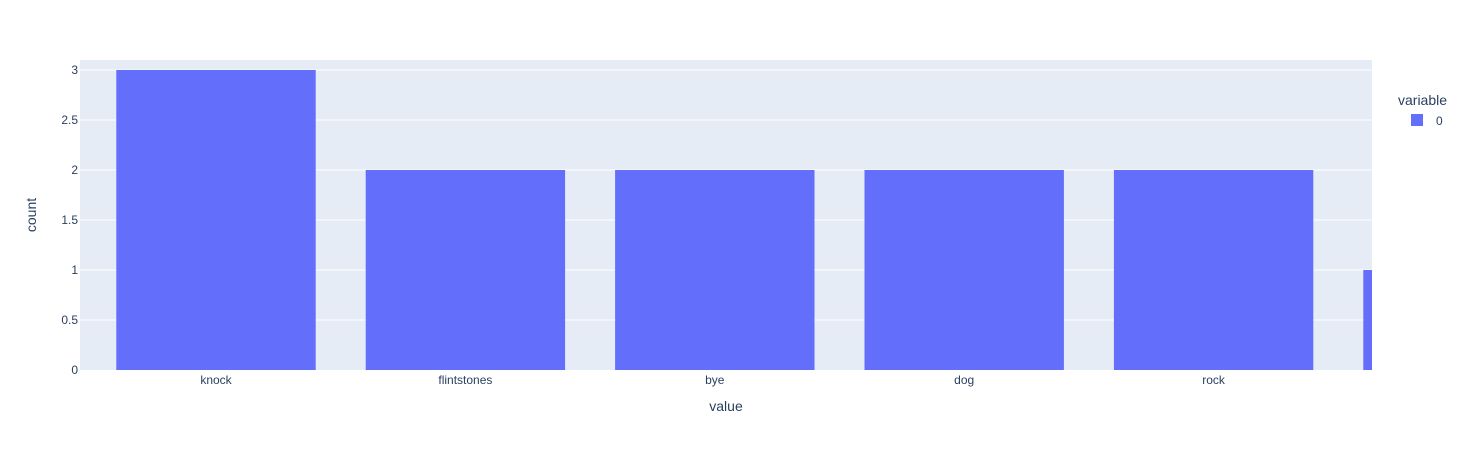 This screenshot has height=455, width=1470. Describe the element at coordinates (69, 120) in the screenshot. I see `y-tick-label: 2.5` at that location.